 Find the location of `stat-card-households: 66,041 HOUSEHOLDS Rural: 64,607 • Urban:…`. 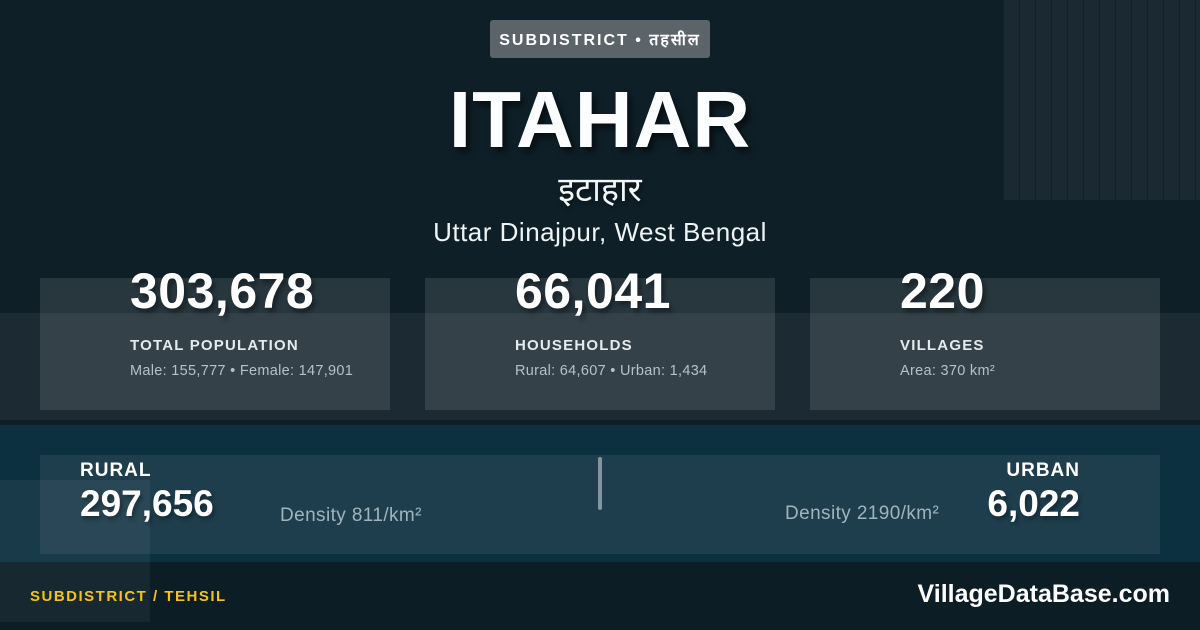

stat-card-households: 66,041 HOUSEHOLDS Rural: 64,607 • Urban:… is located at coordinates (600, 338).